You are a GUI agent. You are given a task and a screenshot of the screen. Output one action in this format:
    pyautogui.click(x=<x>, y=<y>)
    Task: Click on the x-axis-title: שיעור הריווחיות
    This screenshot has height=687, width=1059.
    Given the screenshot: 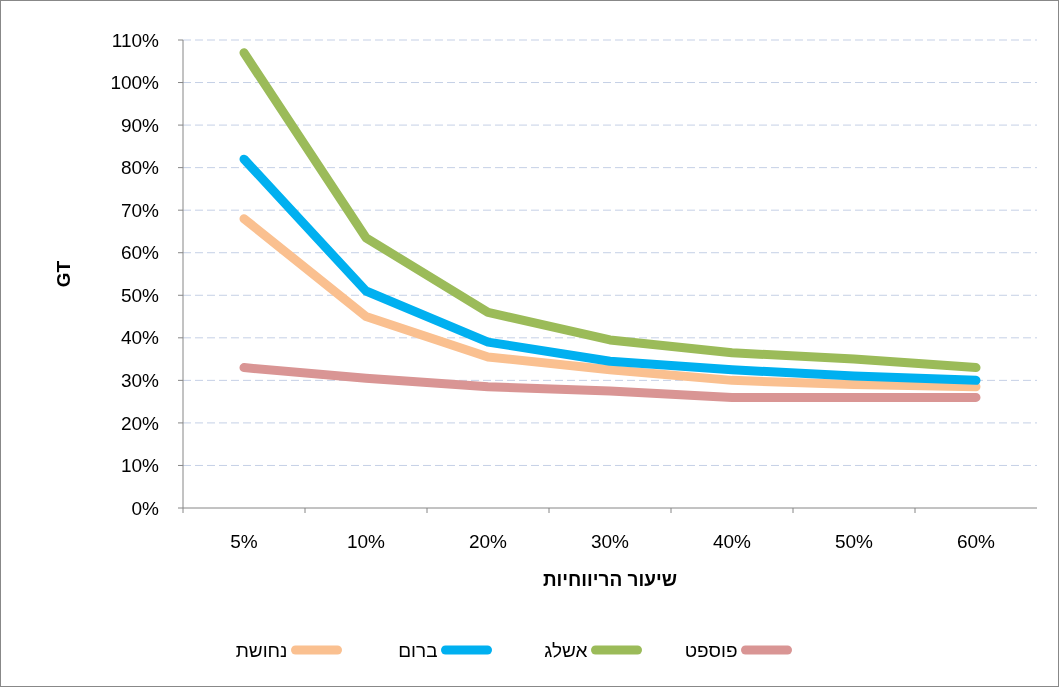 What is the action you would take?
    pyautogui.click(x=610, y=579)
    